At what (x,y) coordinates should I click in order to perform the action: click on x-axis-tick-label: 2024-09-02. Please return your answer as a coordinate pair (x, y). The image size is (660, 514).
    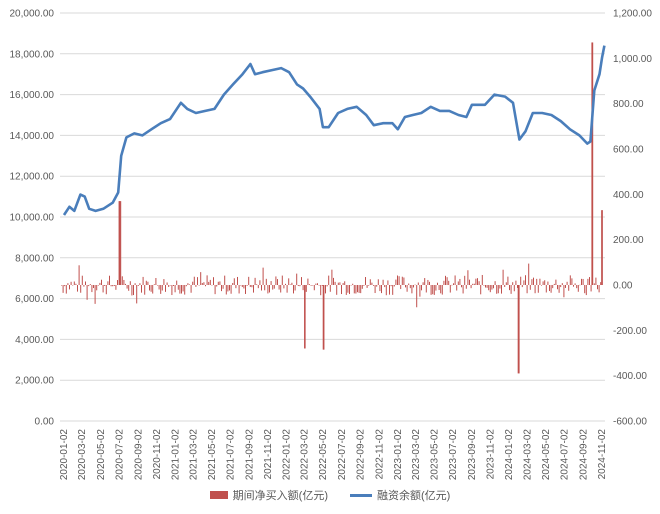
    Looking at the image, I should click on (583, 455).